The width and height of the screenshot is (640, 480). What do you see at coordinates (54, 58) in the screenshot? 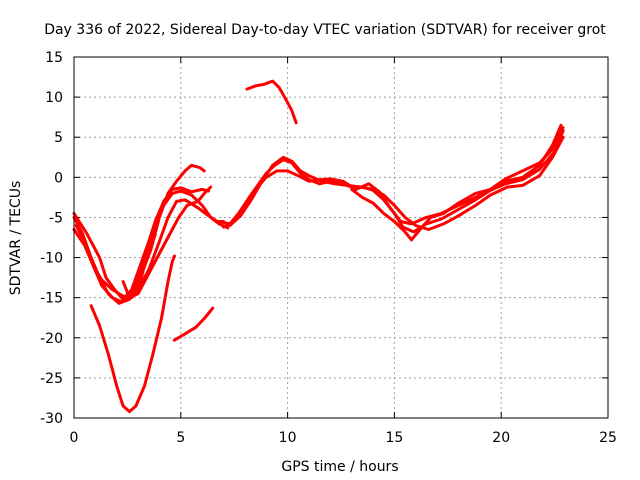
I see `y-tick-label: 15` at bounding box center [54, 58].